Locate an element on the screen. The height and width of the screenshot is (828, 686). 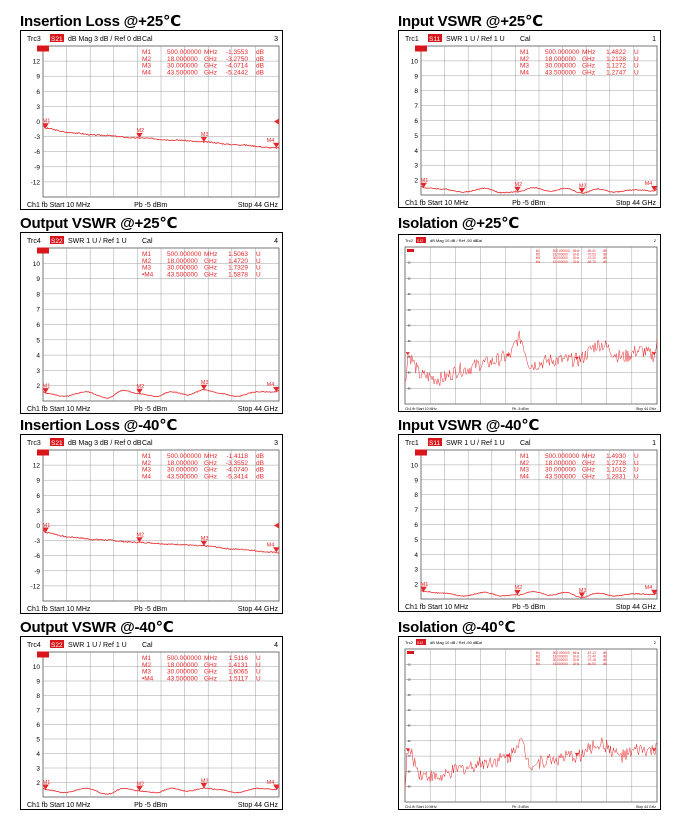
channel-number: 3 is located at coordinates (276, 39).